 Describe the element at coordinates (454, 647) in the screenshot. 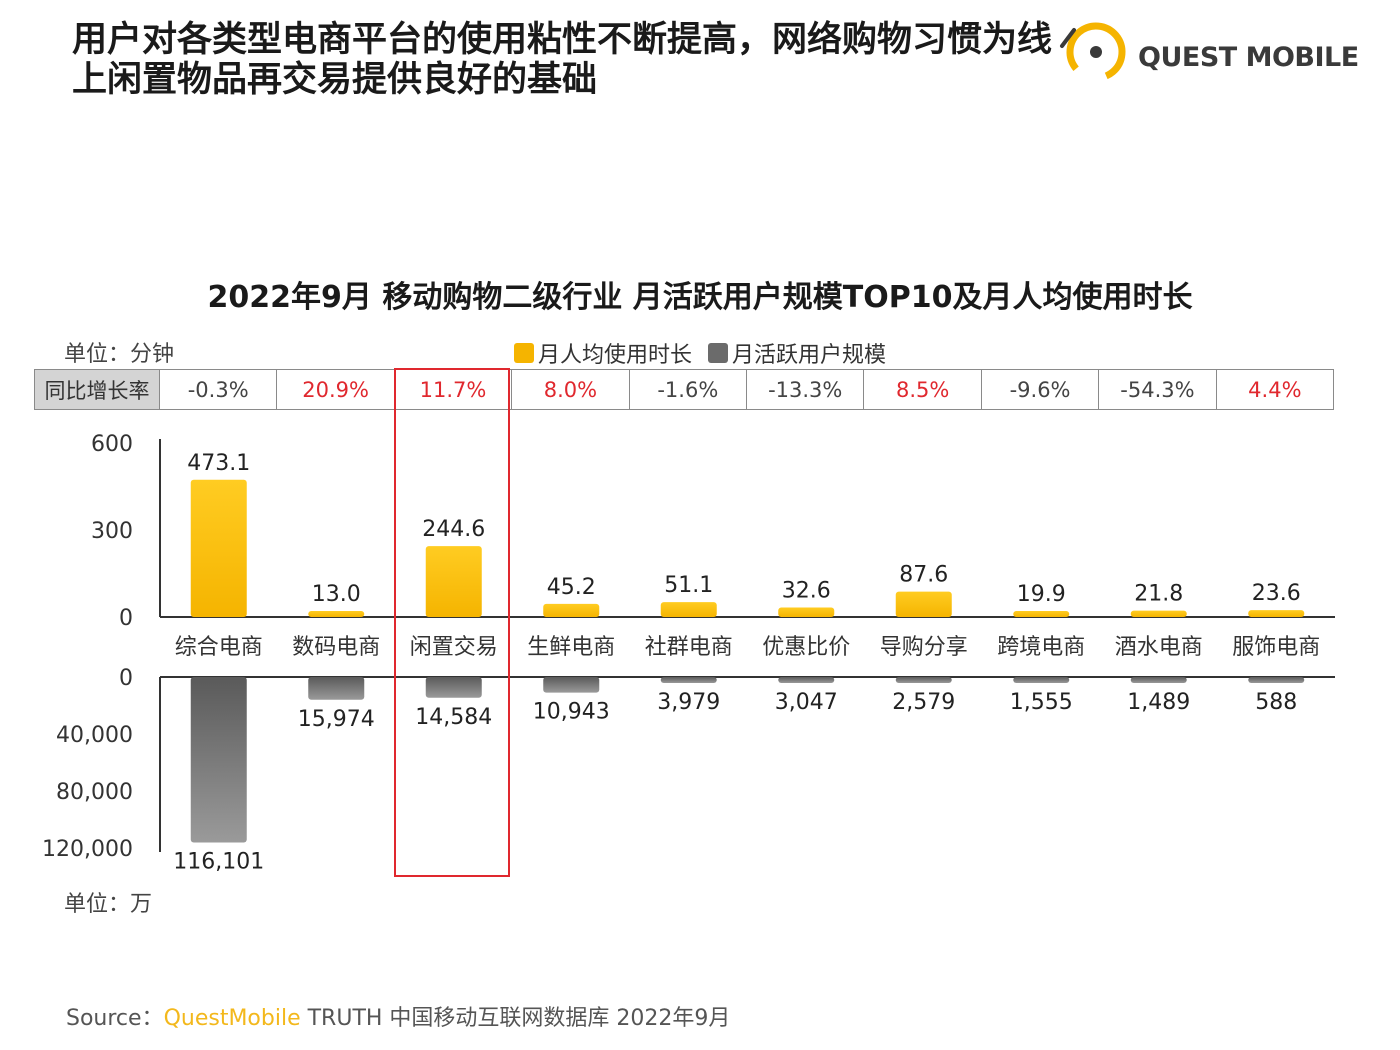

I see `category-label: 闲置交易` at that location.